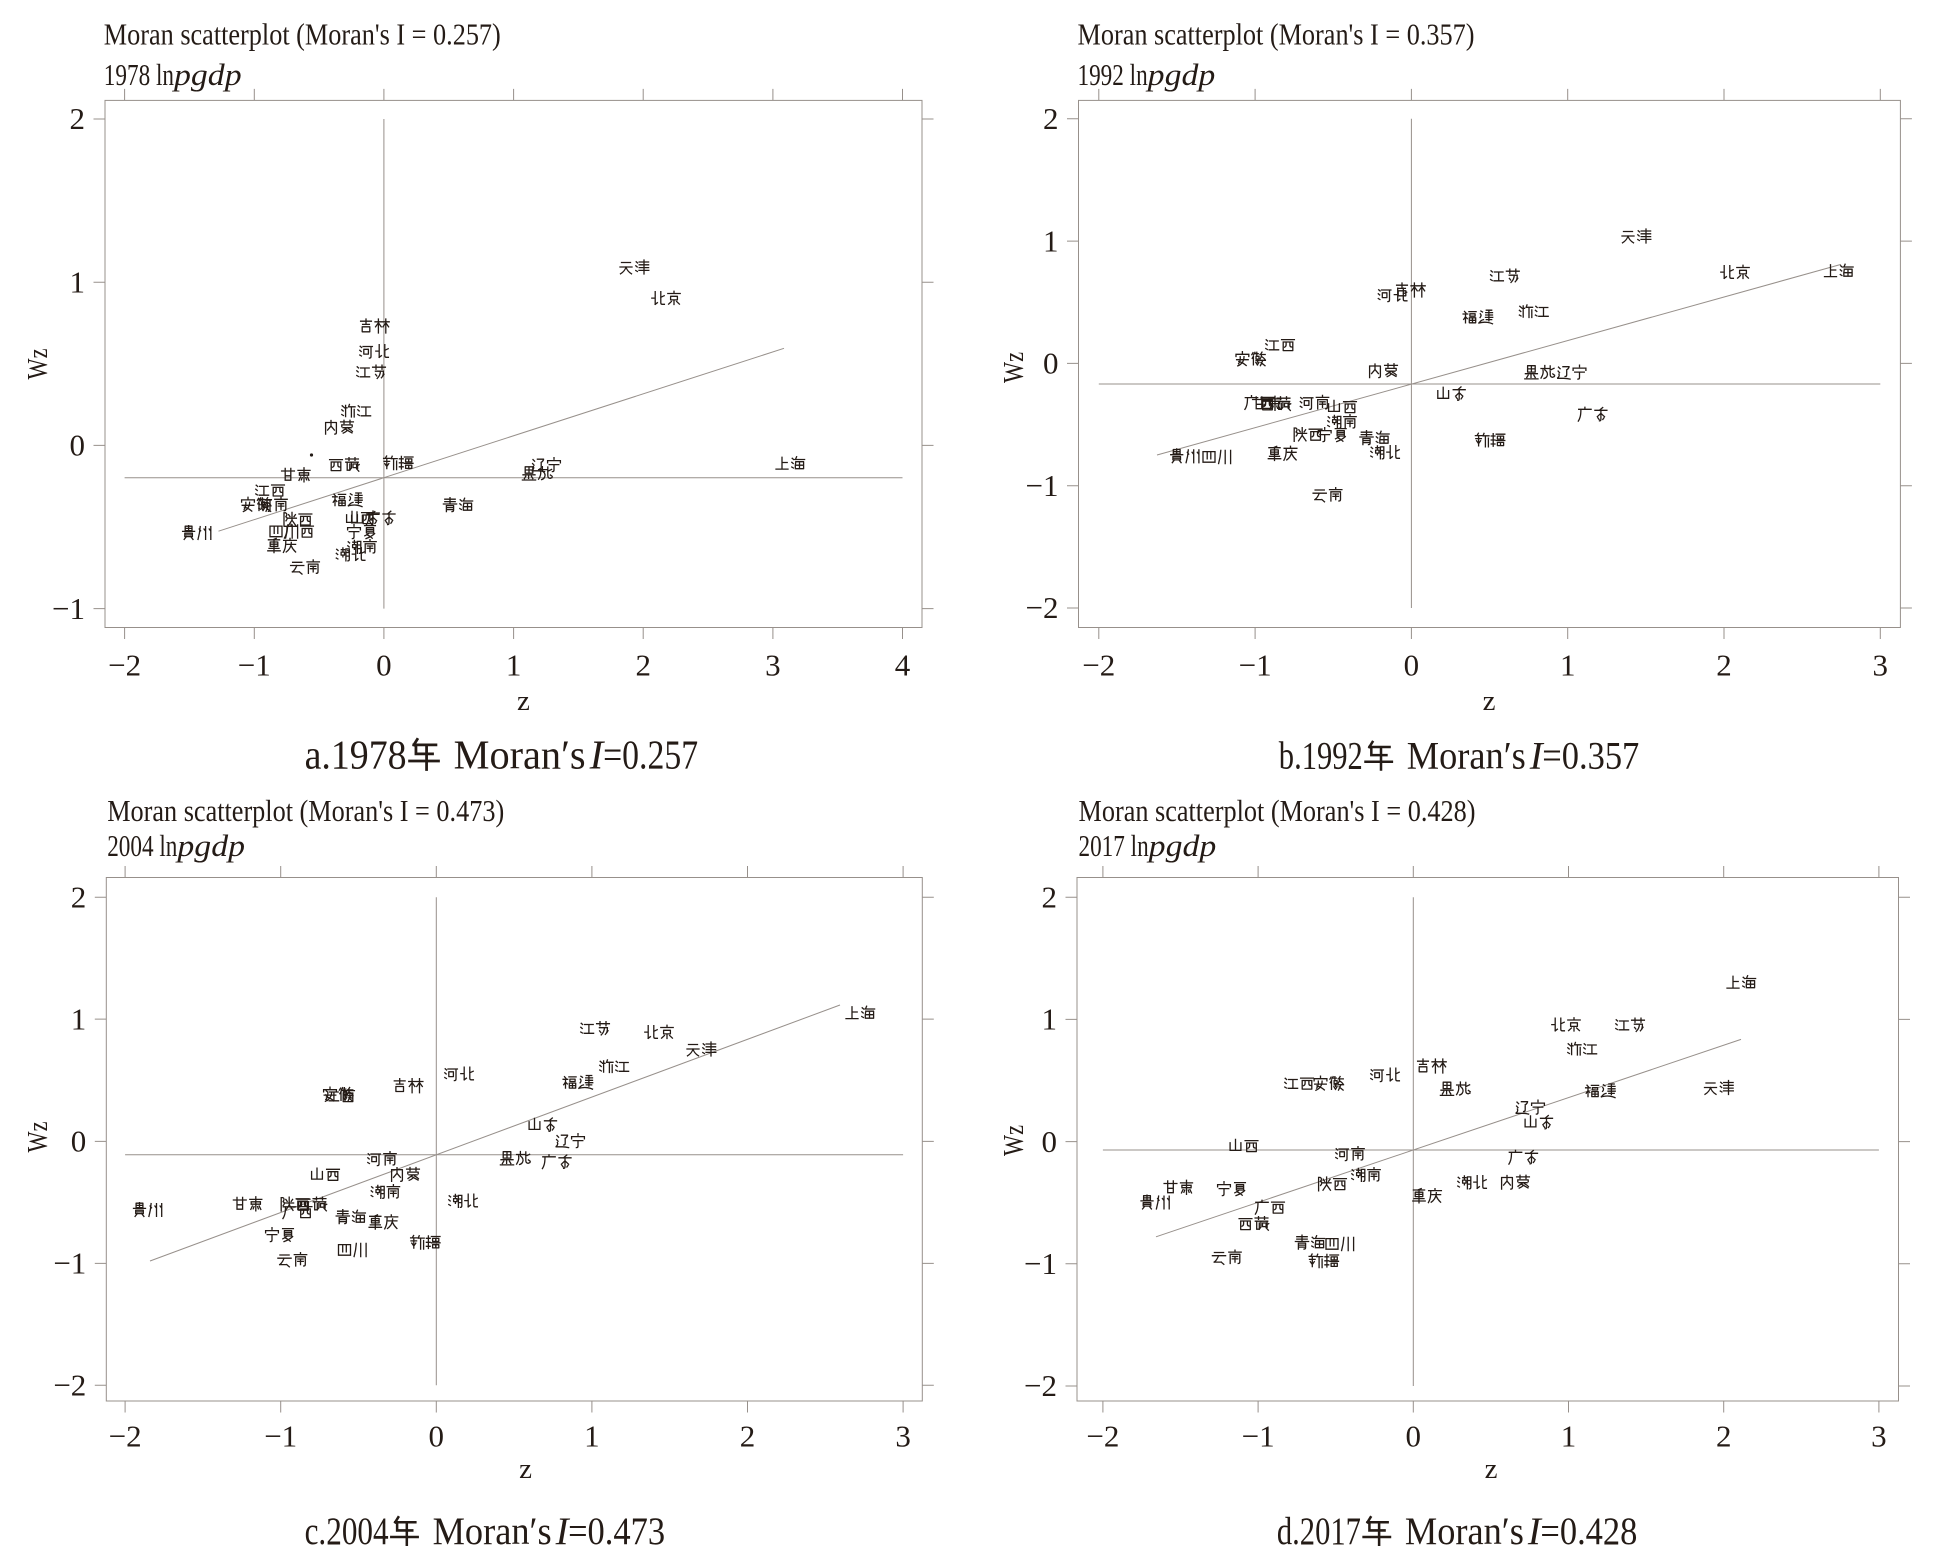  Describe the element at coordinates (1590, 756) in the screenshot. I see `svg-text: =0.357` at that location.